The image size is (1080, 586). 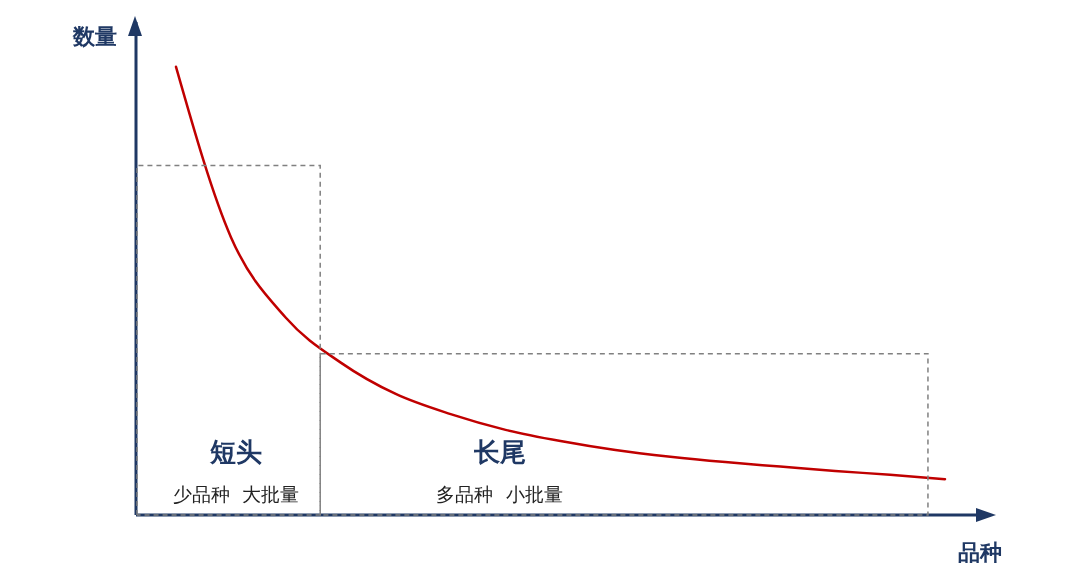 I want to click on annotation: 少品种 大批量, so click(x=235, y=494).